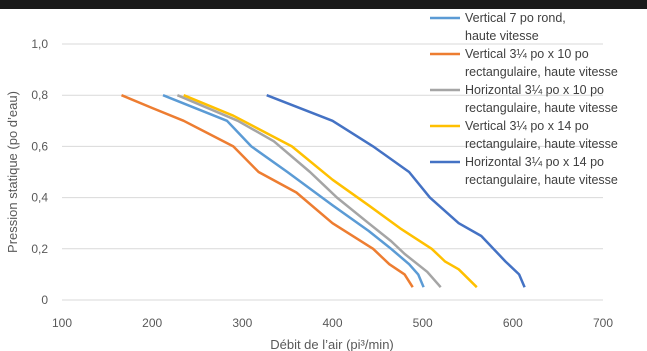  What do you see at coordinates (242, 323) in the screenshot?
I see `x-tick-label: 300` at bounding box center [242, 323].